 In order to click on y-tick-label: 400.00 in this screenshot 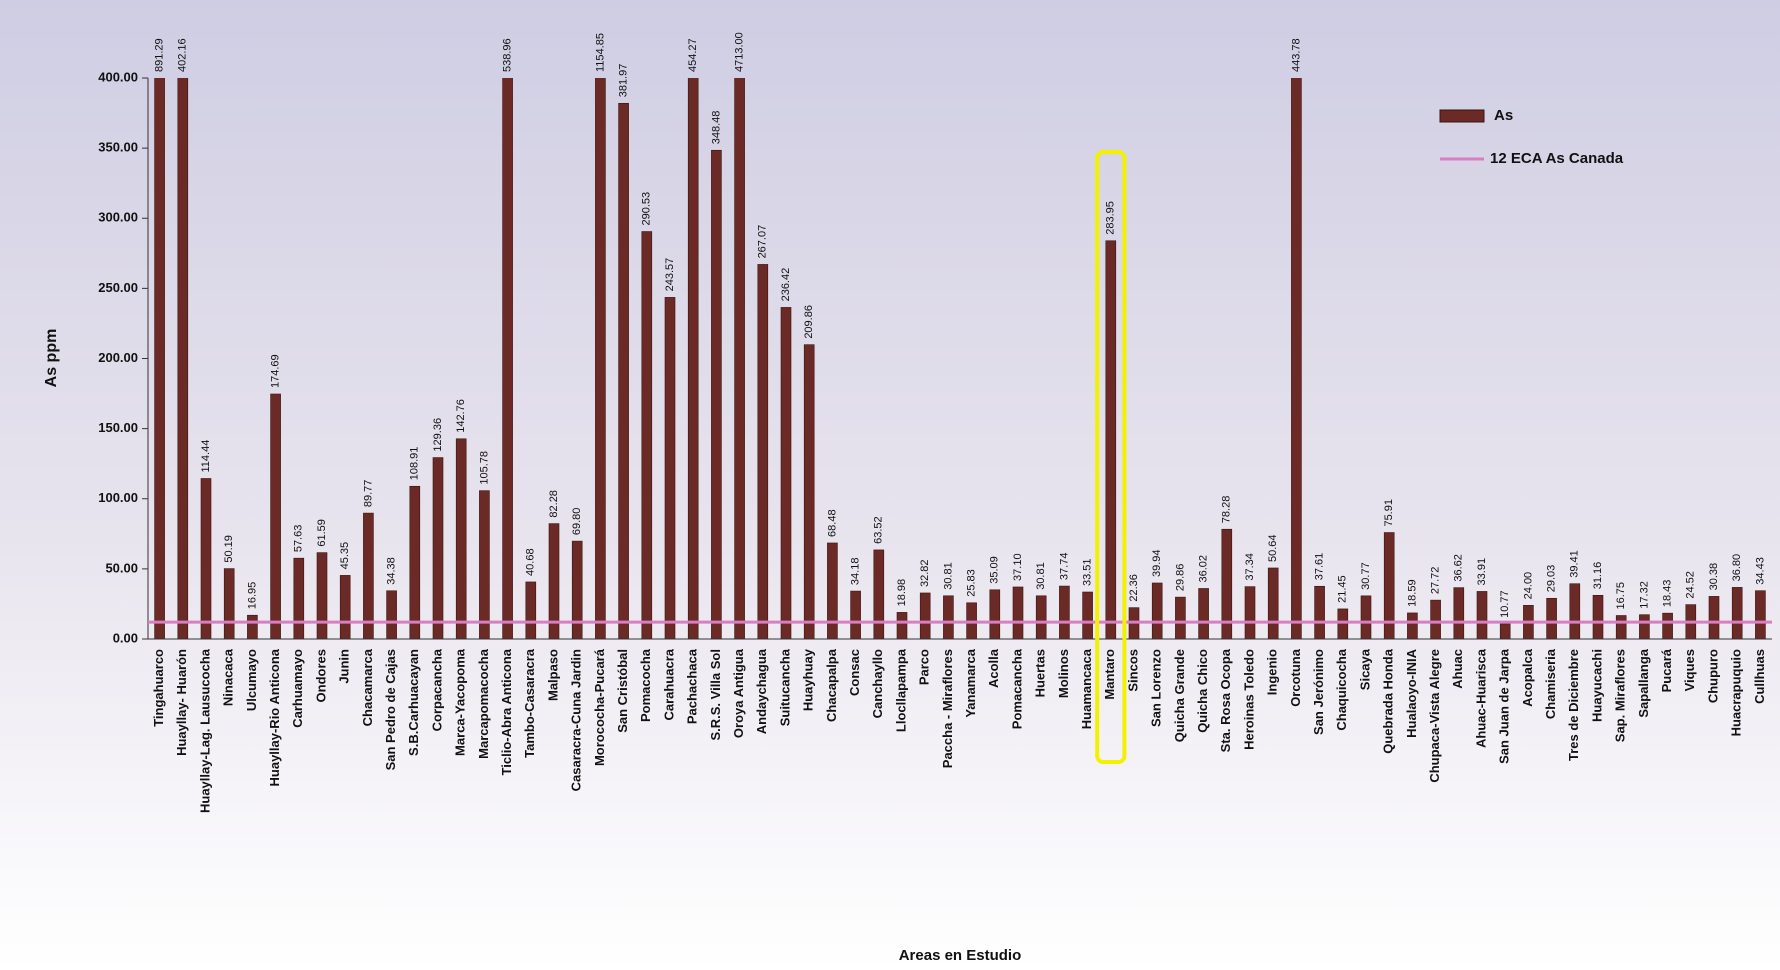, I will do `click(118, 76)`.